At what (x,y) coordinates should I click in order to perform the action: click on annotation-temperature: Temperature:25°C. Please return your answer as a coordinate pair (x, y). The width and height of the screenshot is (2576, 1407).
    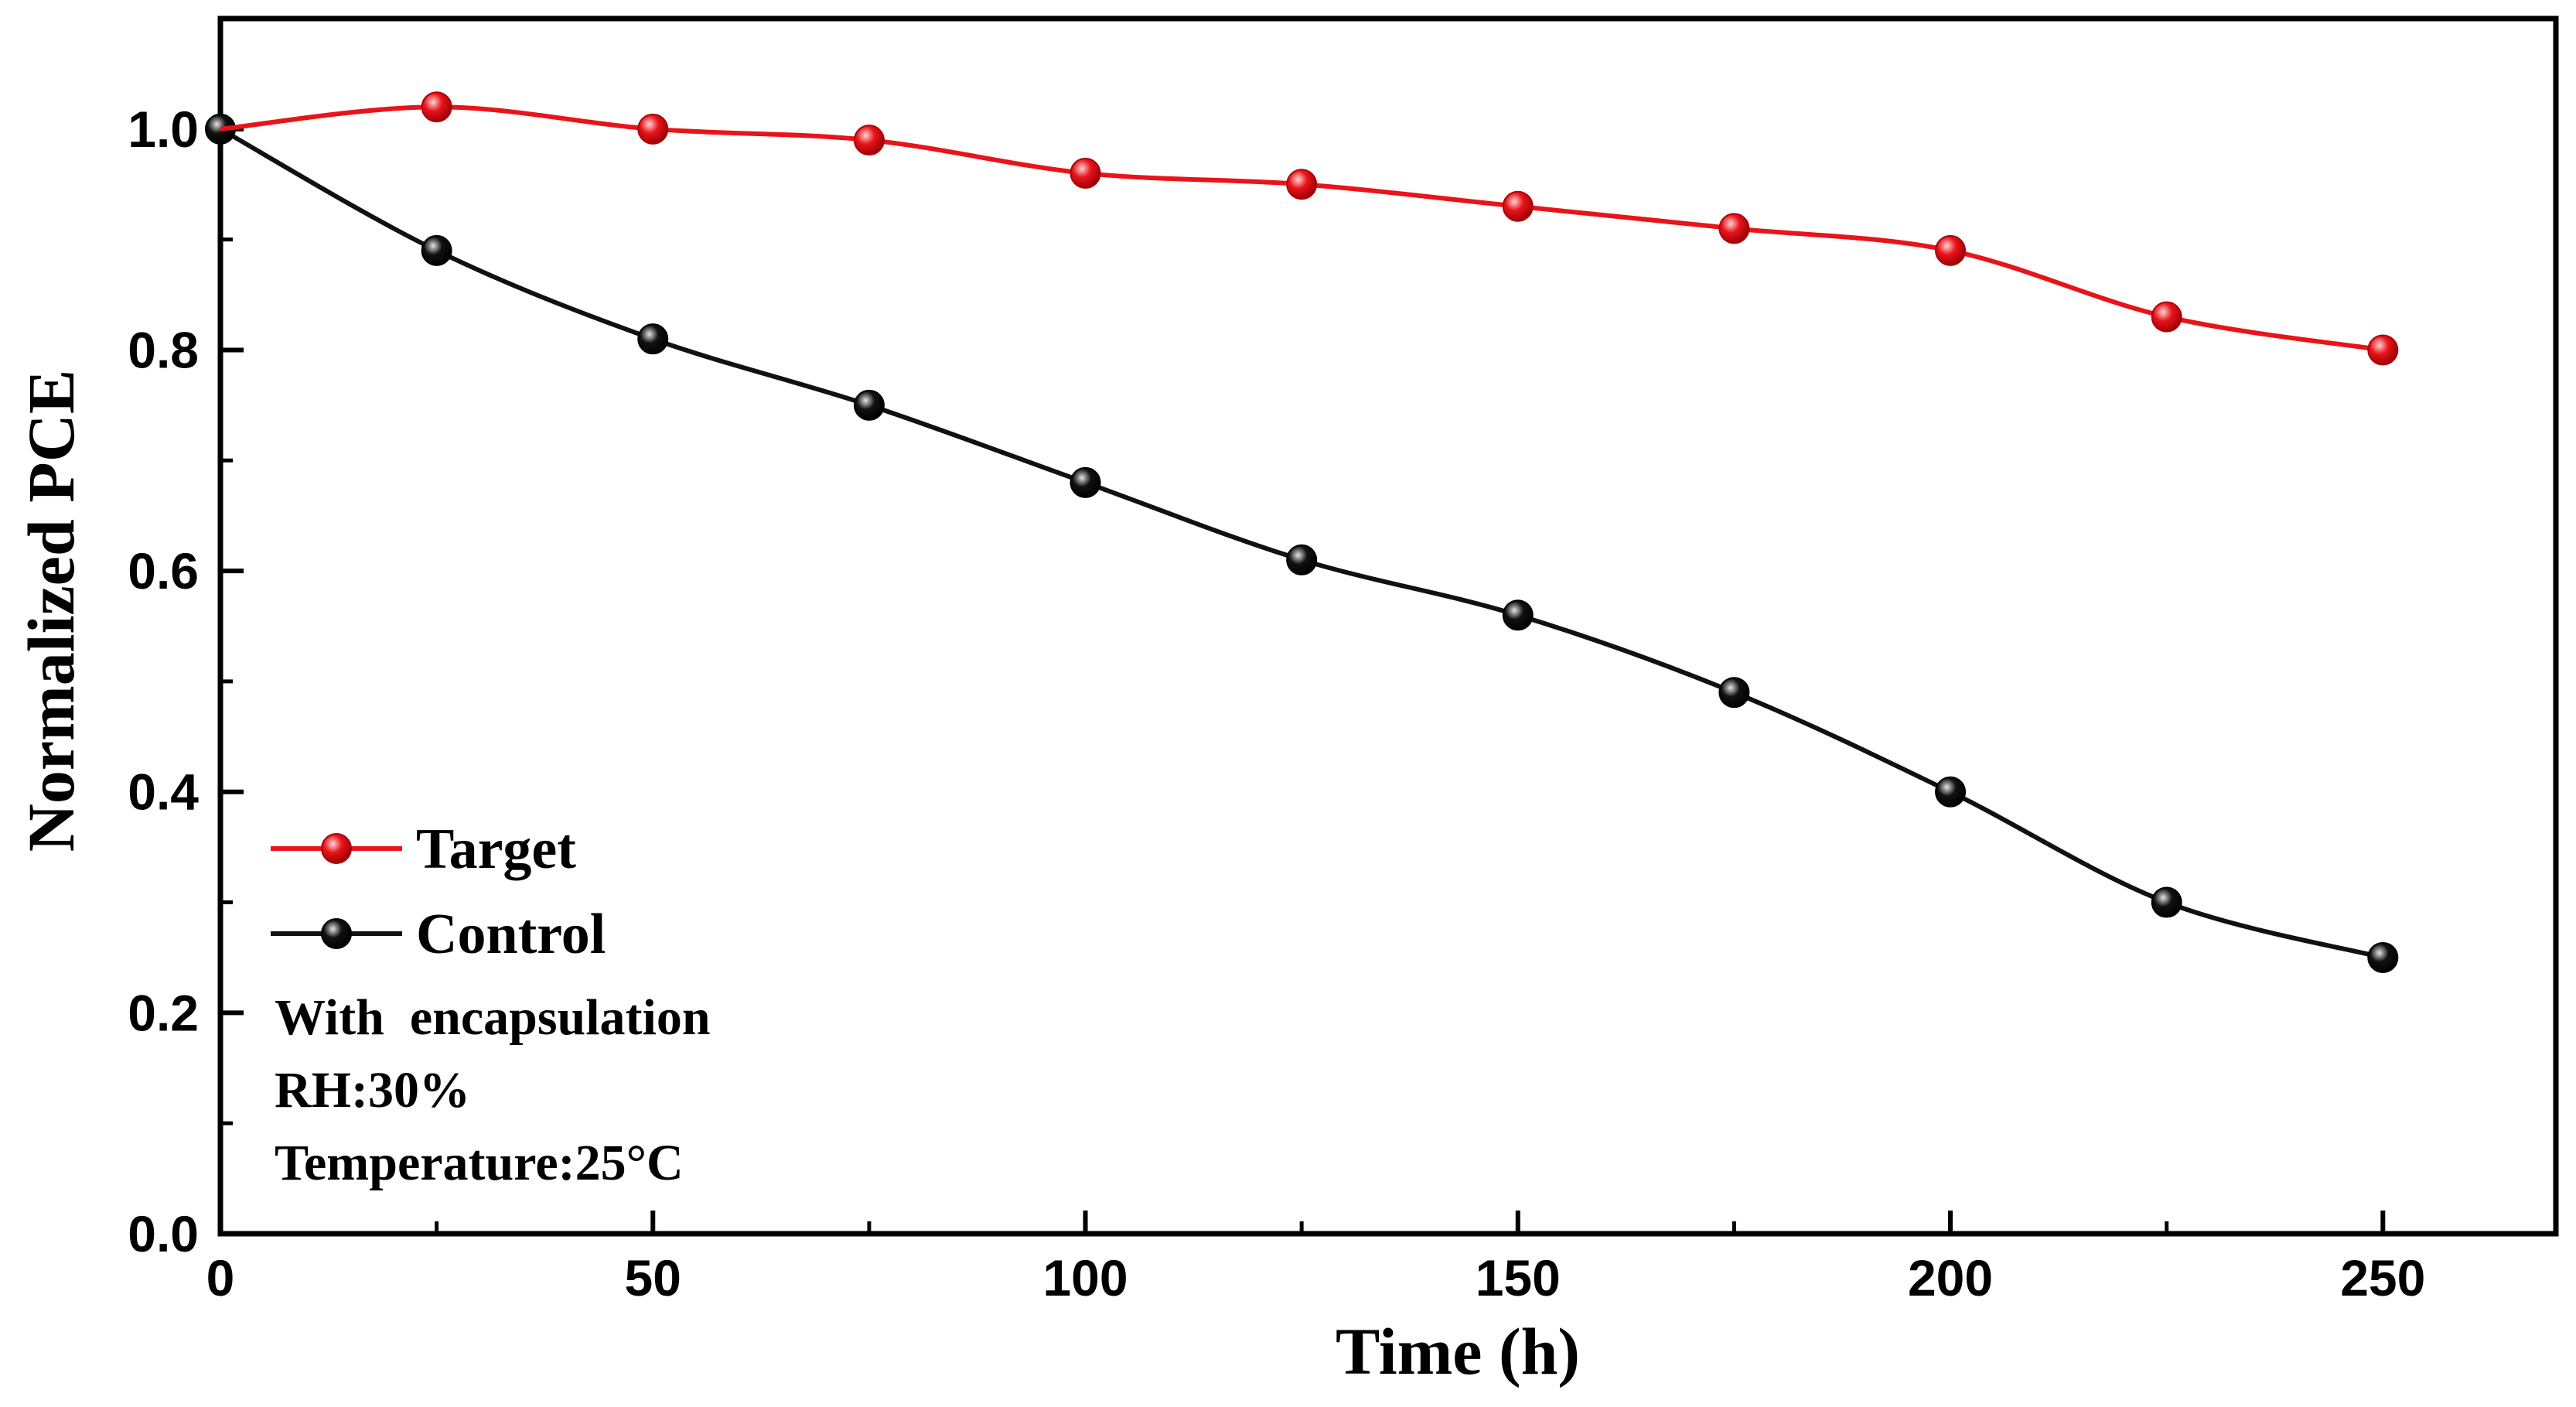
    Looking at the image, I should click on (480, 1163).